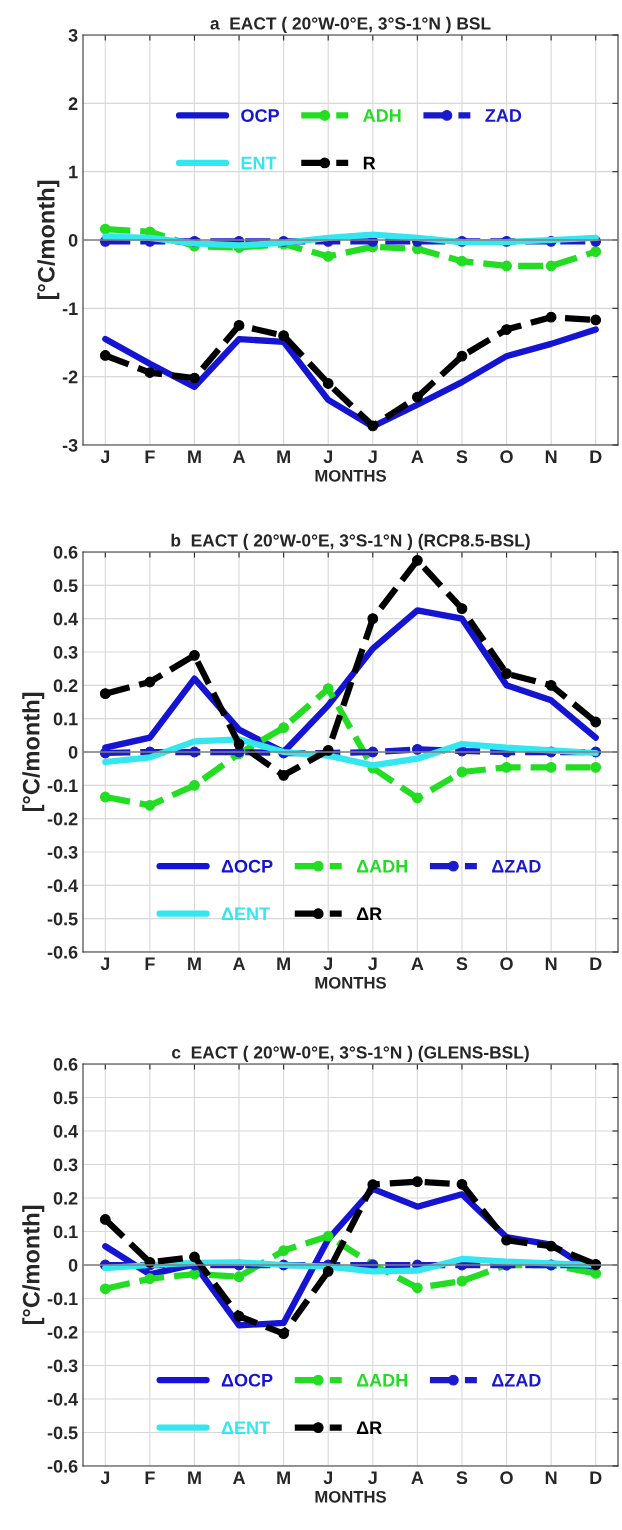  Describe the element at coordinates (350, 542) in the screenshot. I see `chart-title: b EACT ( 20°W-0°E, 3°S-1°N ) (RCP8.5-BSL)` at that location.